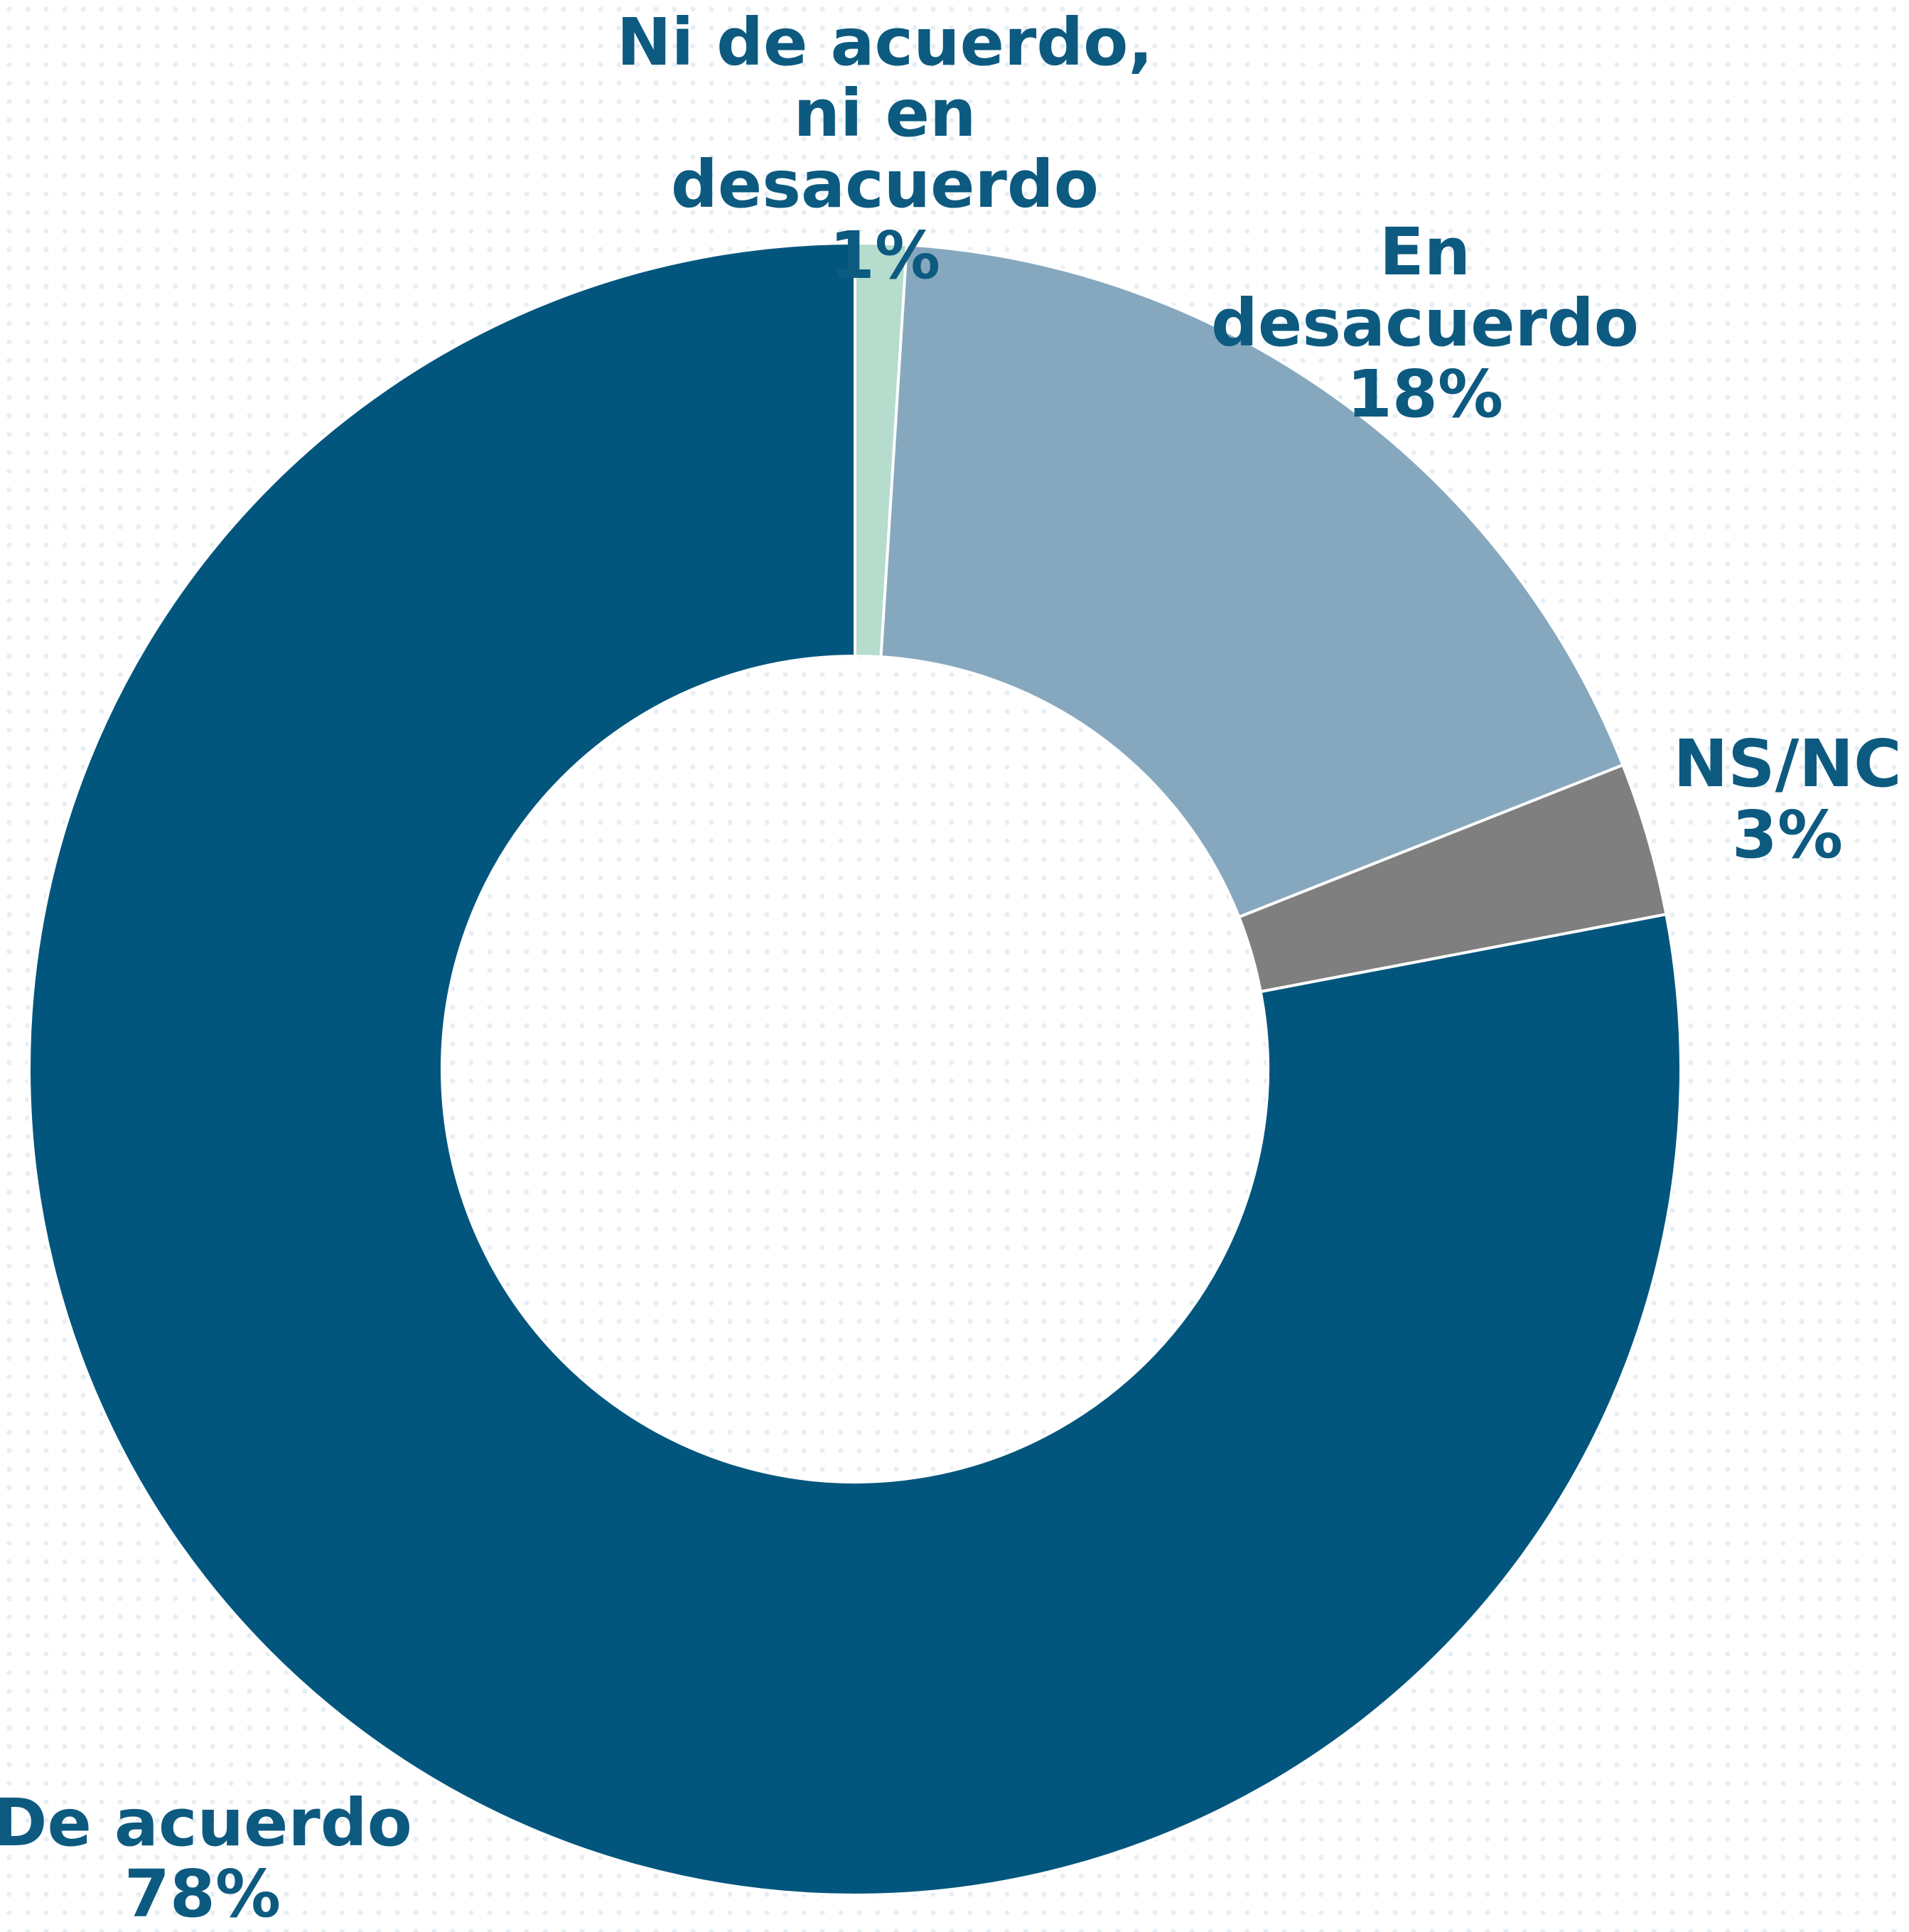  I want to click on segment-label: De acuerdo 78%, so click(206, 1859).